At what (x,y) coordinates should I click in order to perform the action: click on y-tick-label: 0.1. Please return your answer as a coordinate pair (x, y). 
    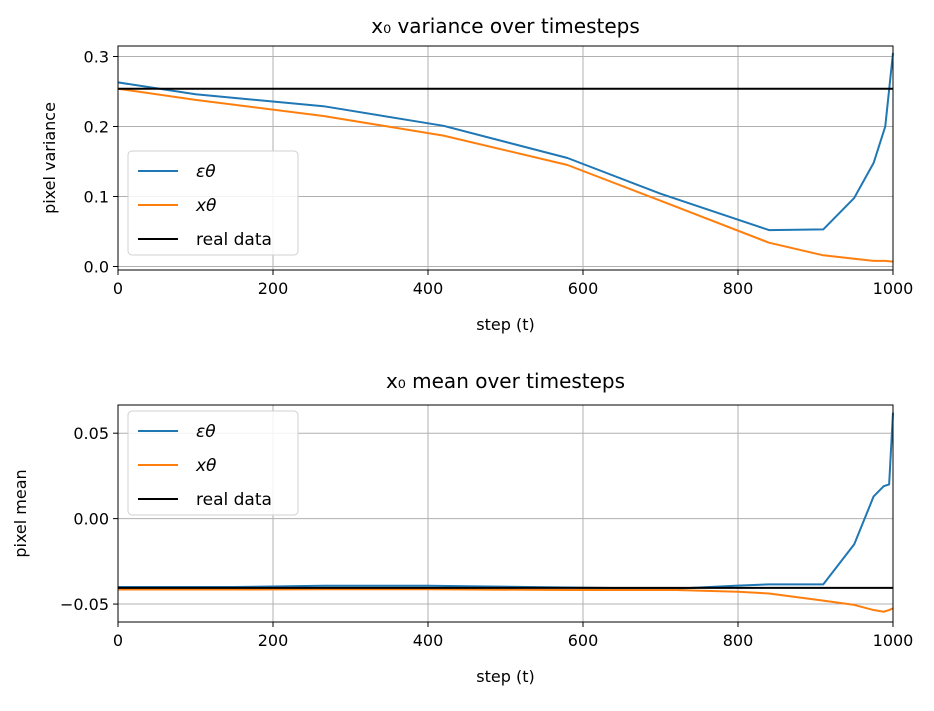
    Looking at the image, I should click on (96, 197).